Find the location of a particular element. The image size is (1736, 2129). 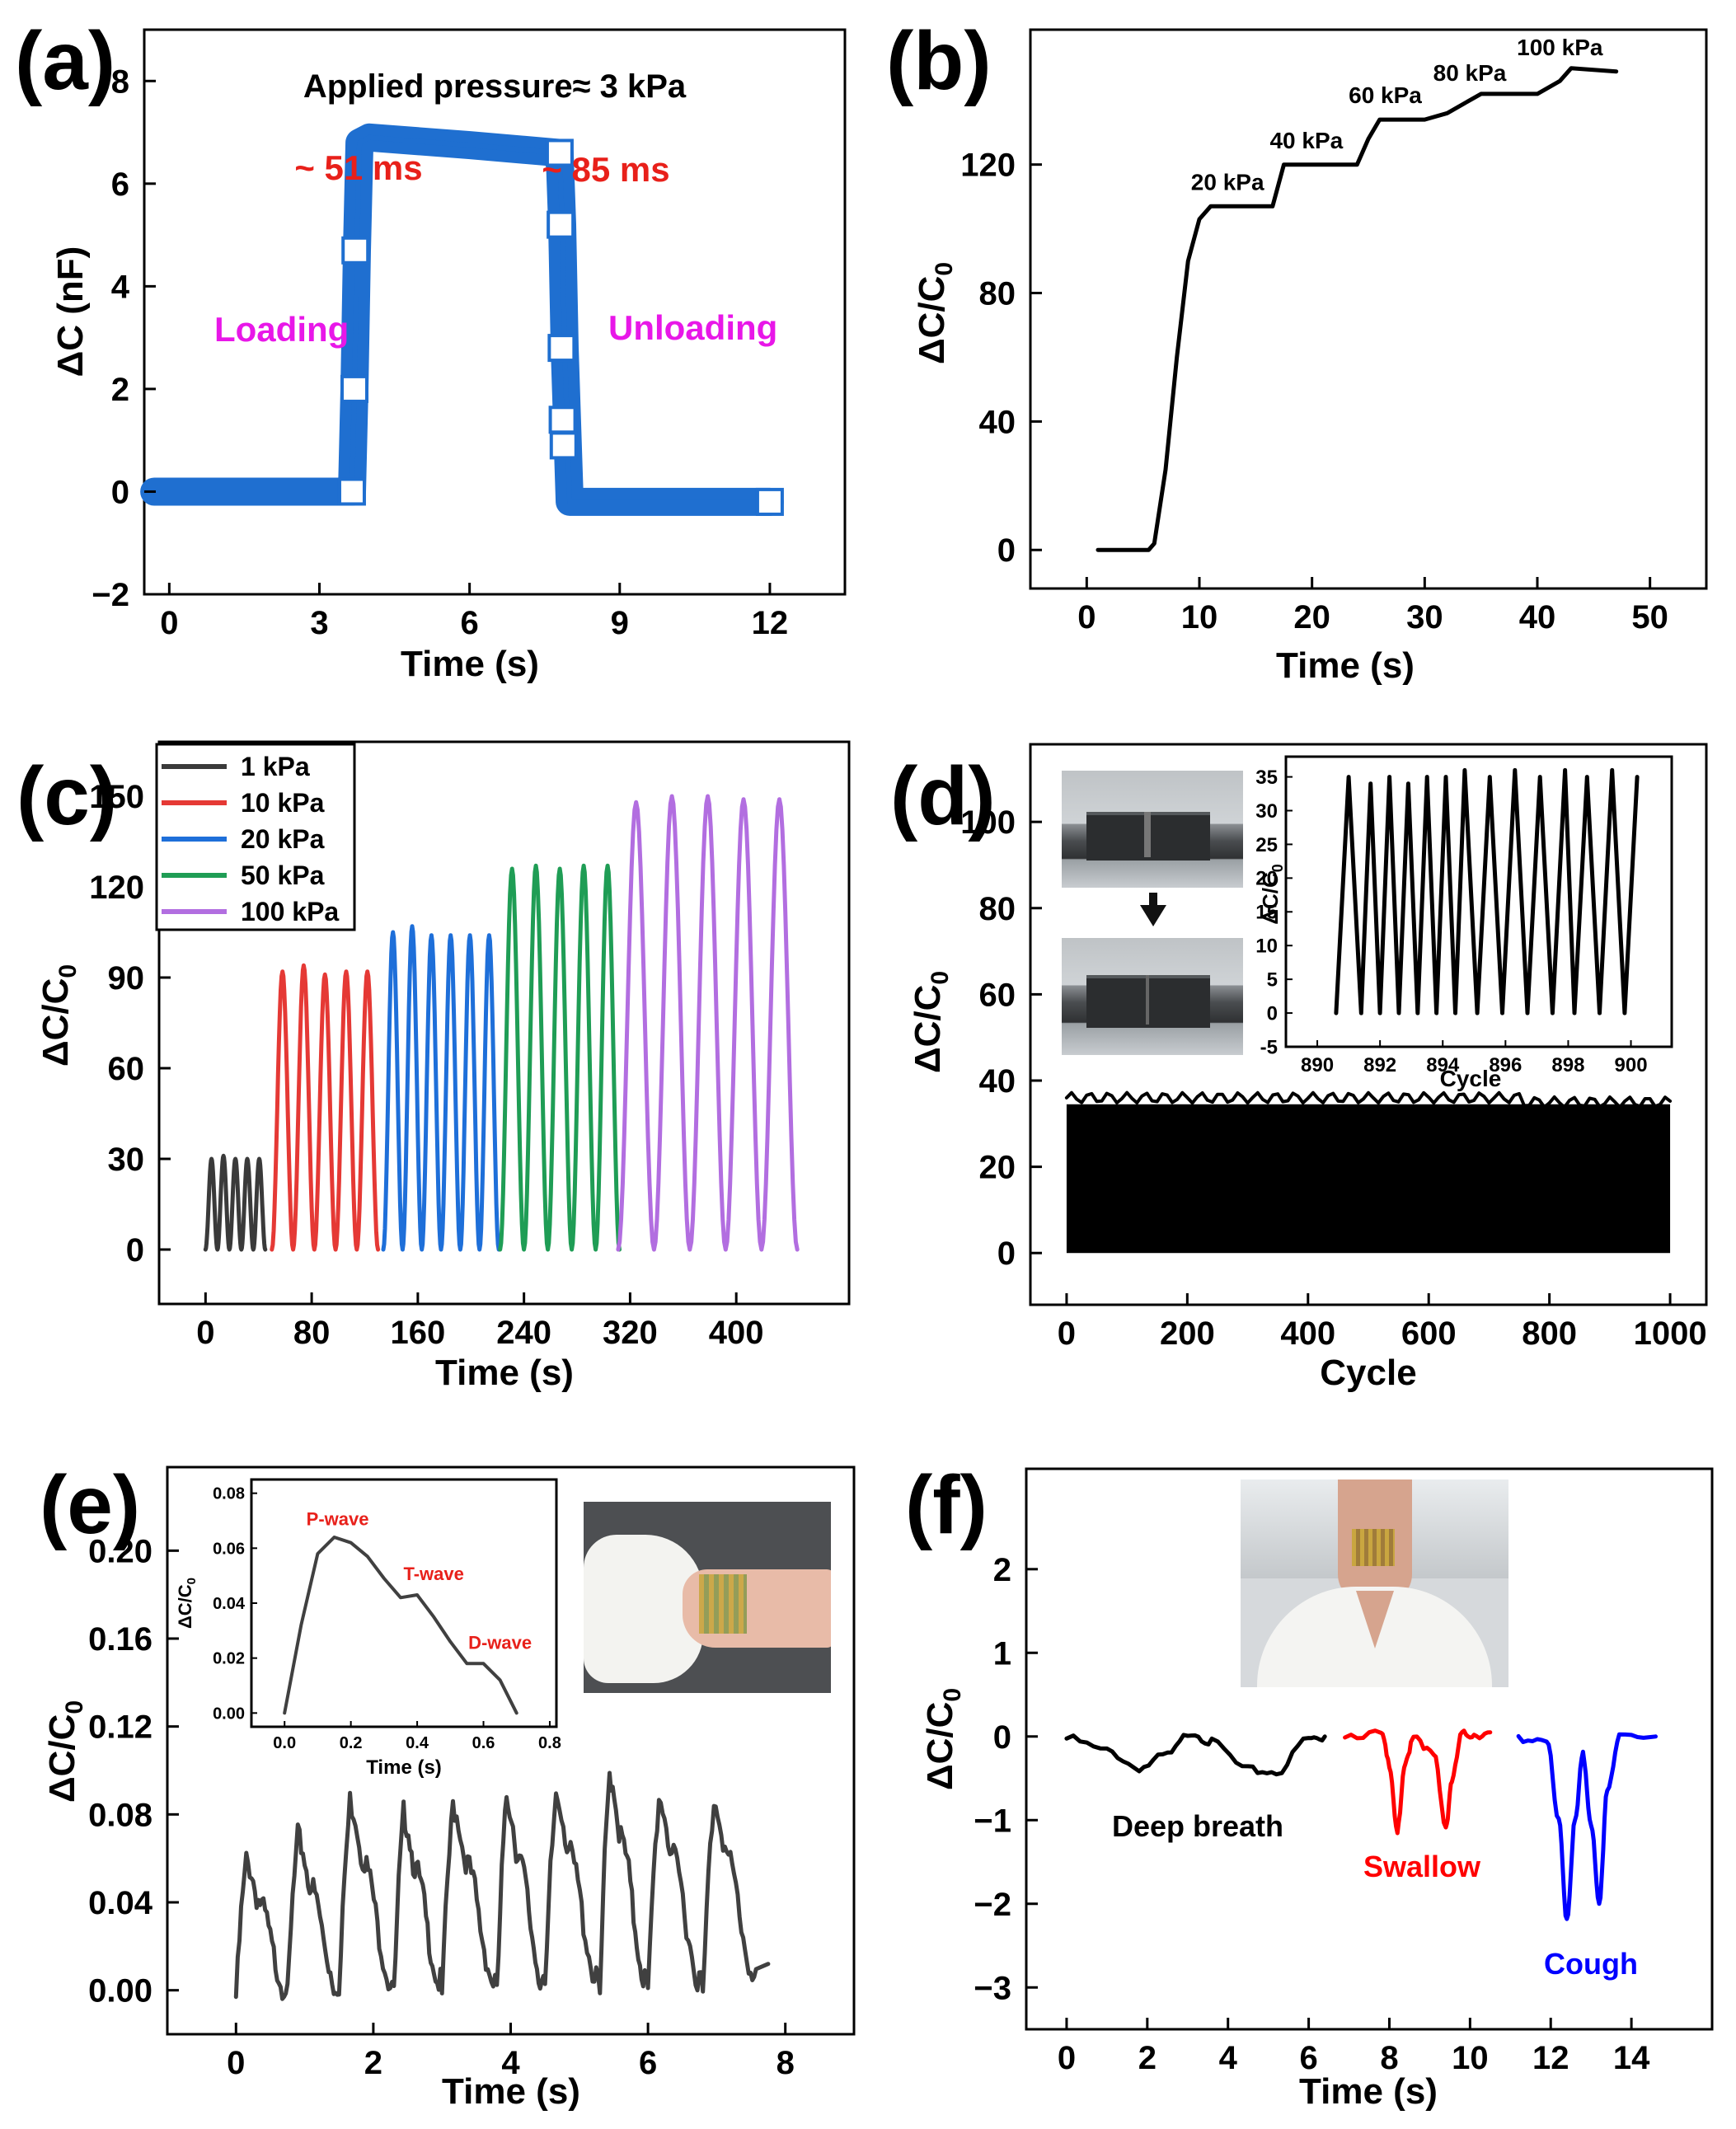

panel-e-inset-series is located at coordinates (400, 1625).